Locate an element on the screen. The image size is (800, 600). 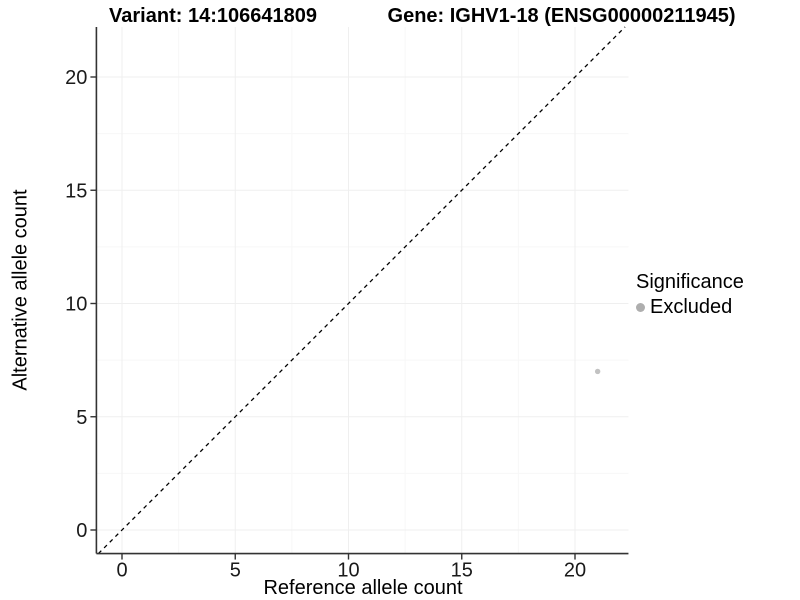
legend: Significance Excluded is located at coordinates (690, 295).